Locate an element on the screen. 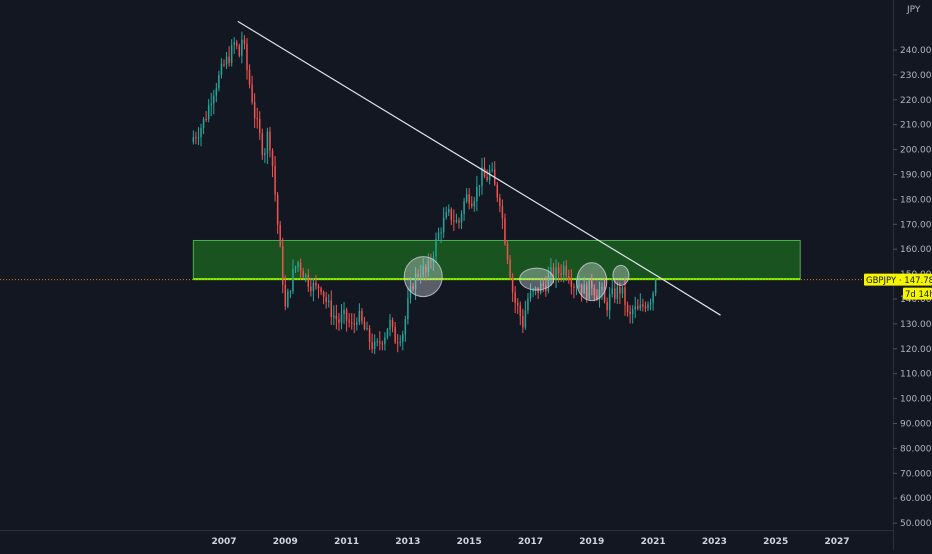  y-tick-label: 210.000 is located at coordinates (916, 126).